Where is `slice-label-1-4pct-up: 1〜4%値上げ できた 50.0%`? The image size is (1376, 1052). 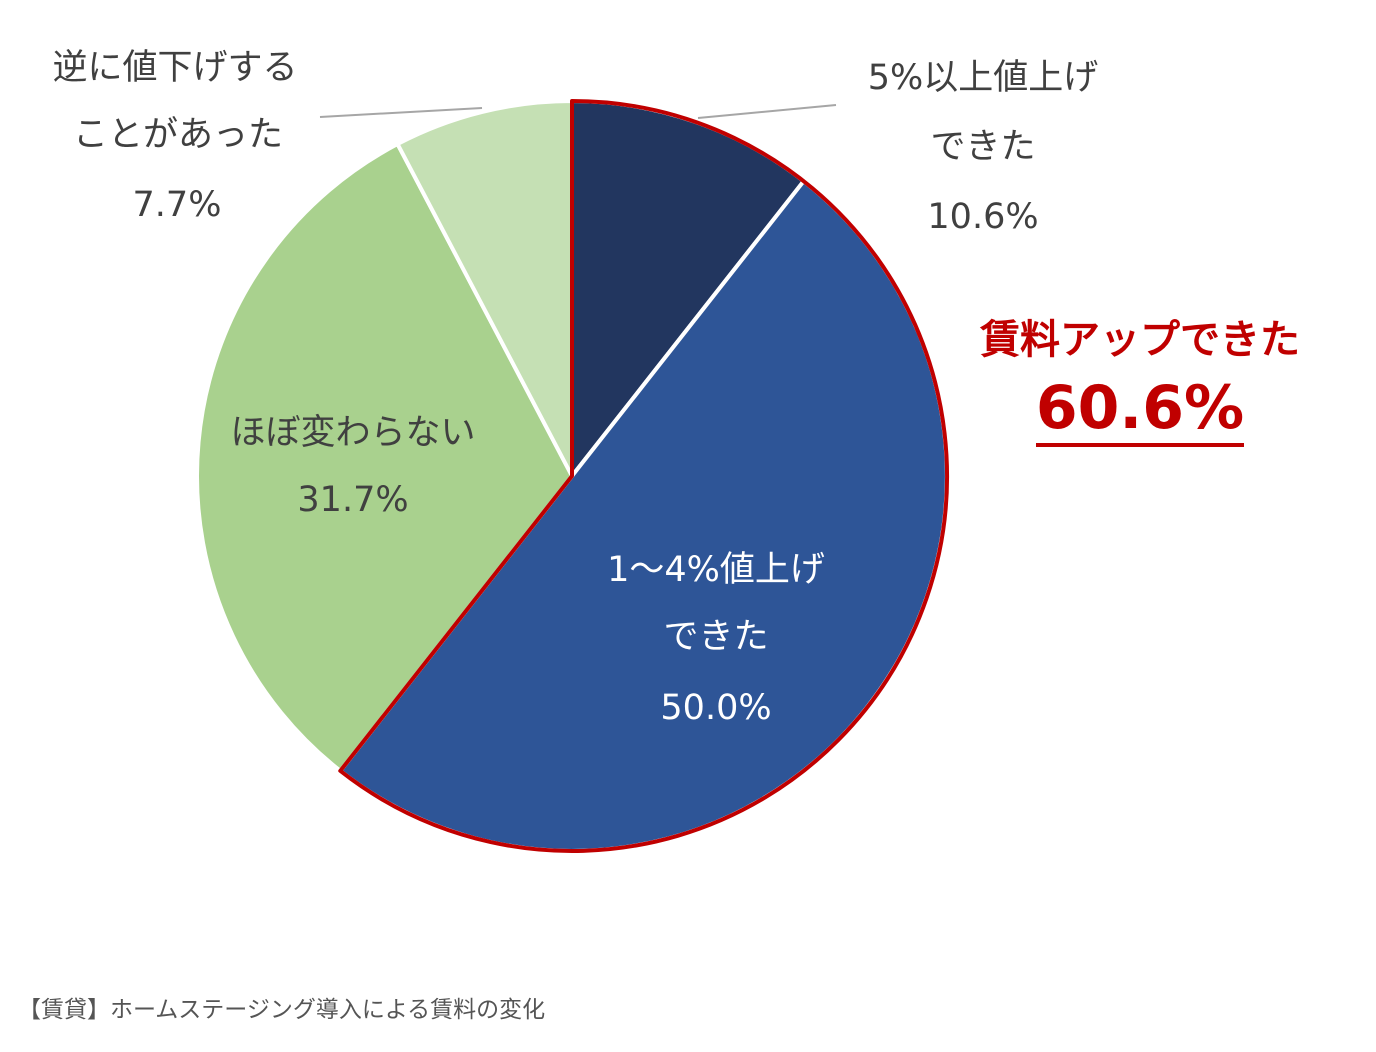 slice-label-1-4pct-up: 1〜4%値上げ できた 50.0% is located at coordinates (716, 639).